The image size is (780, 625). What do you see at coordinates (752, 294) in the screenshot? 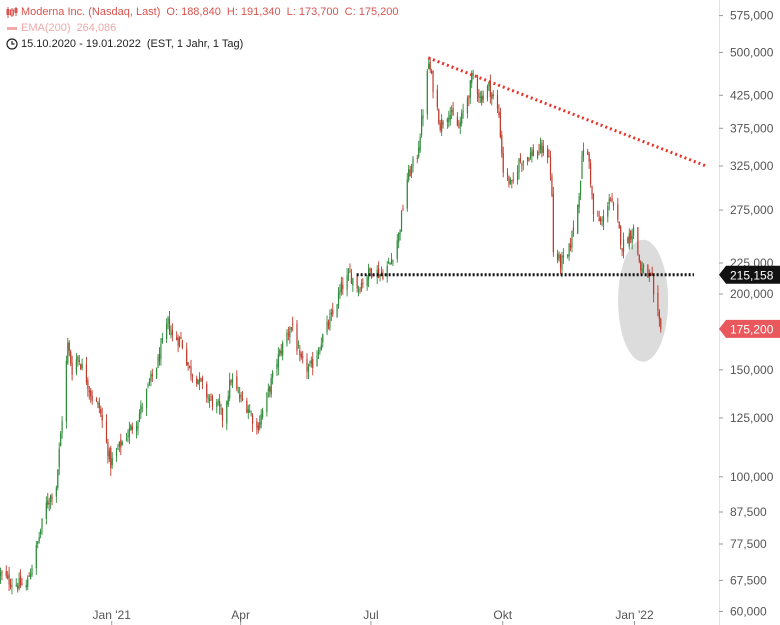
I see `y-tick-label: 200,000` at bounding box center [752, 294].